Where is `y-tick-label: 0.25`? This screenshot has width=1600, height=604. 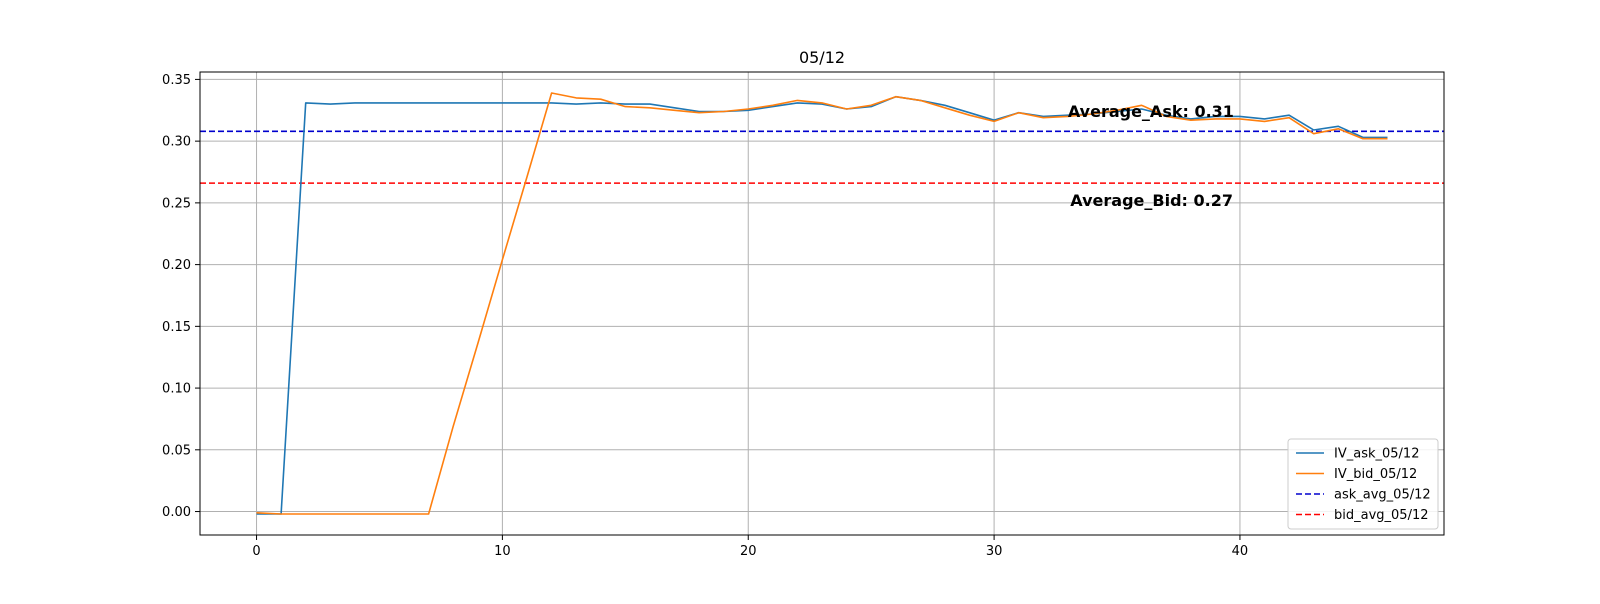 y-tick-label: 0.25 is located at coordinates (176, 203).